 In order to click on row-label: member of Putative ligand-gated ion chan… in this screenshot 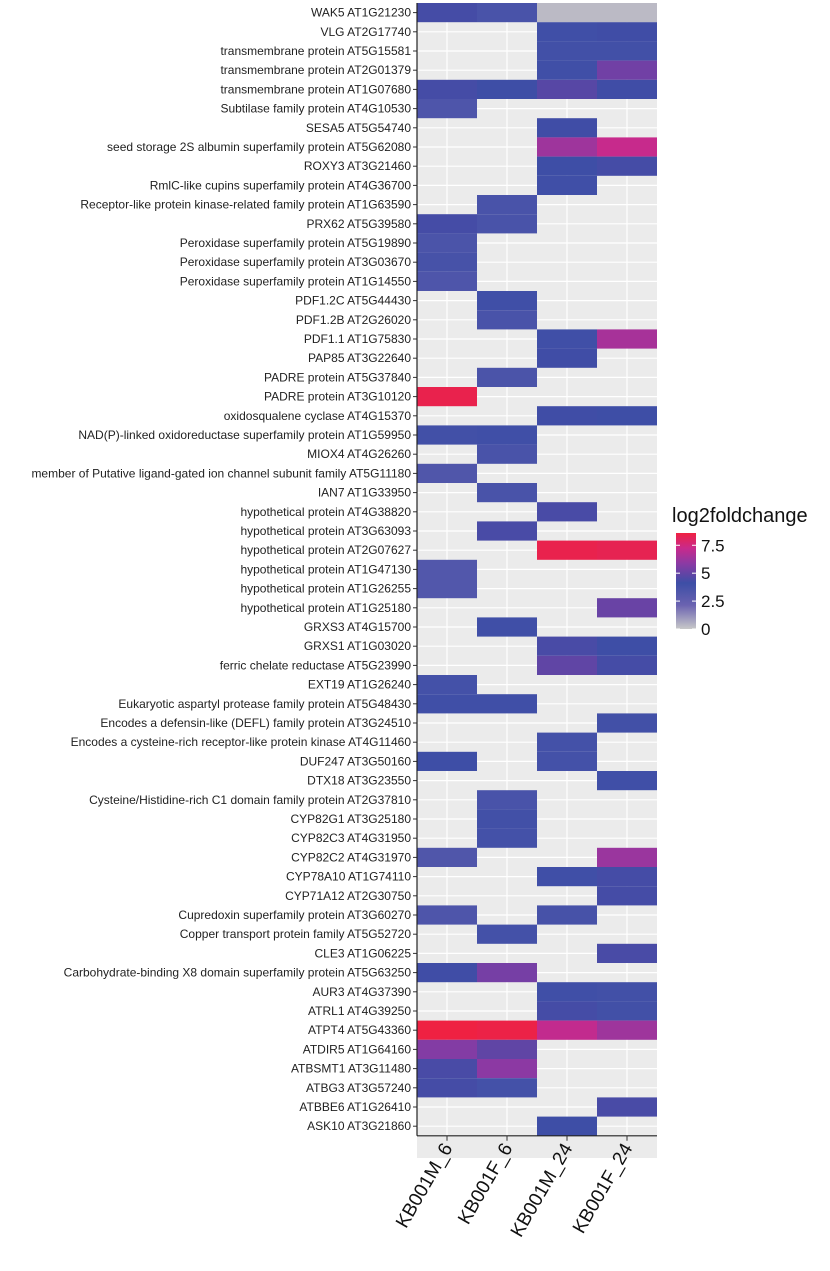, I will do `click(221, 473)`.